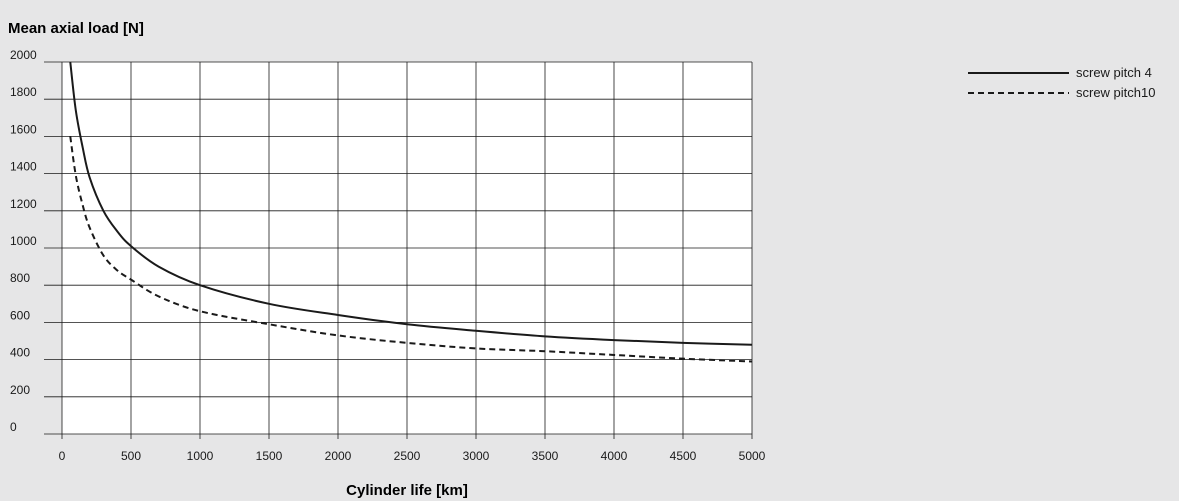 The height and width of the screenshot is (501, 1179). What do you see at coordinates (683, 456) in the screenshot?
I see `x-tick-label: 4500` at bounding box center [683, 456].